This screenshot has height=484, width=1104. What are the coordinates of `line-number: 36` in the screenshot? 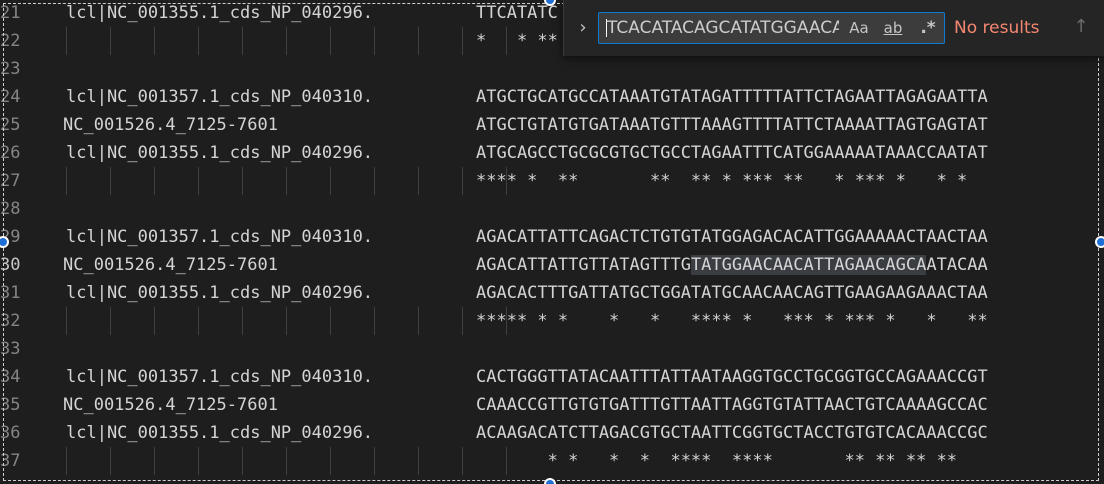 It's located at (10, 433).